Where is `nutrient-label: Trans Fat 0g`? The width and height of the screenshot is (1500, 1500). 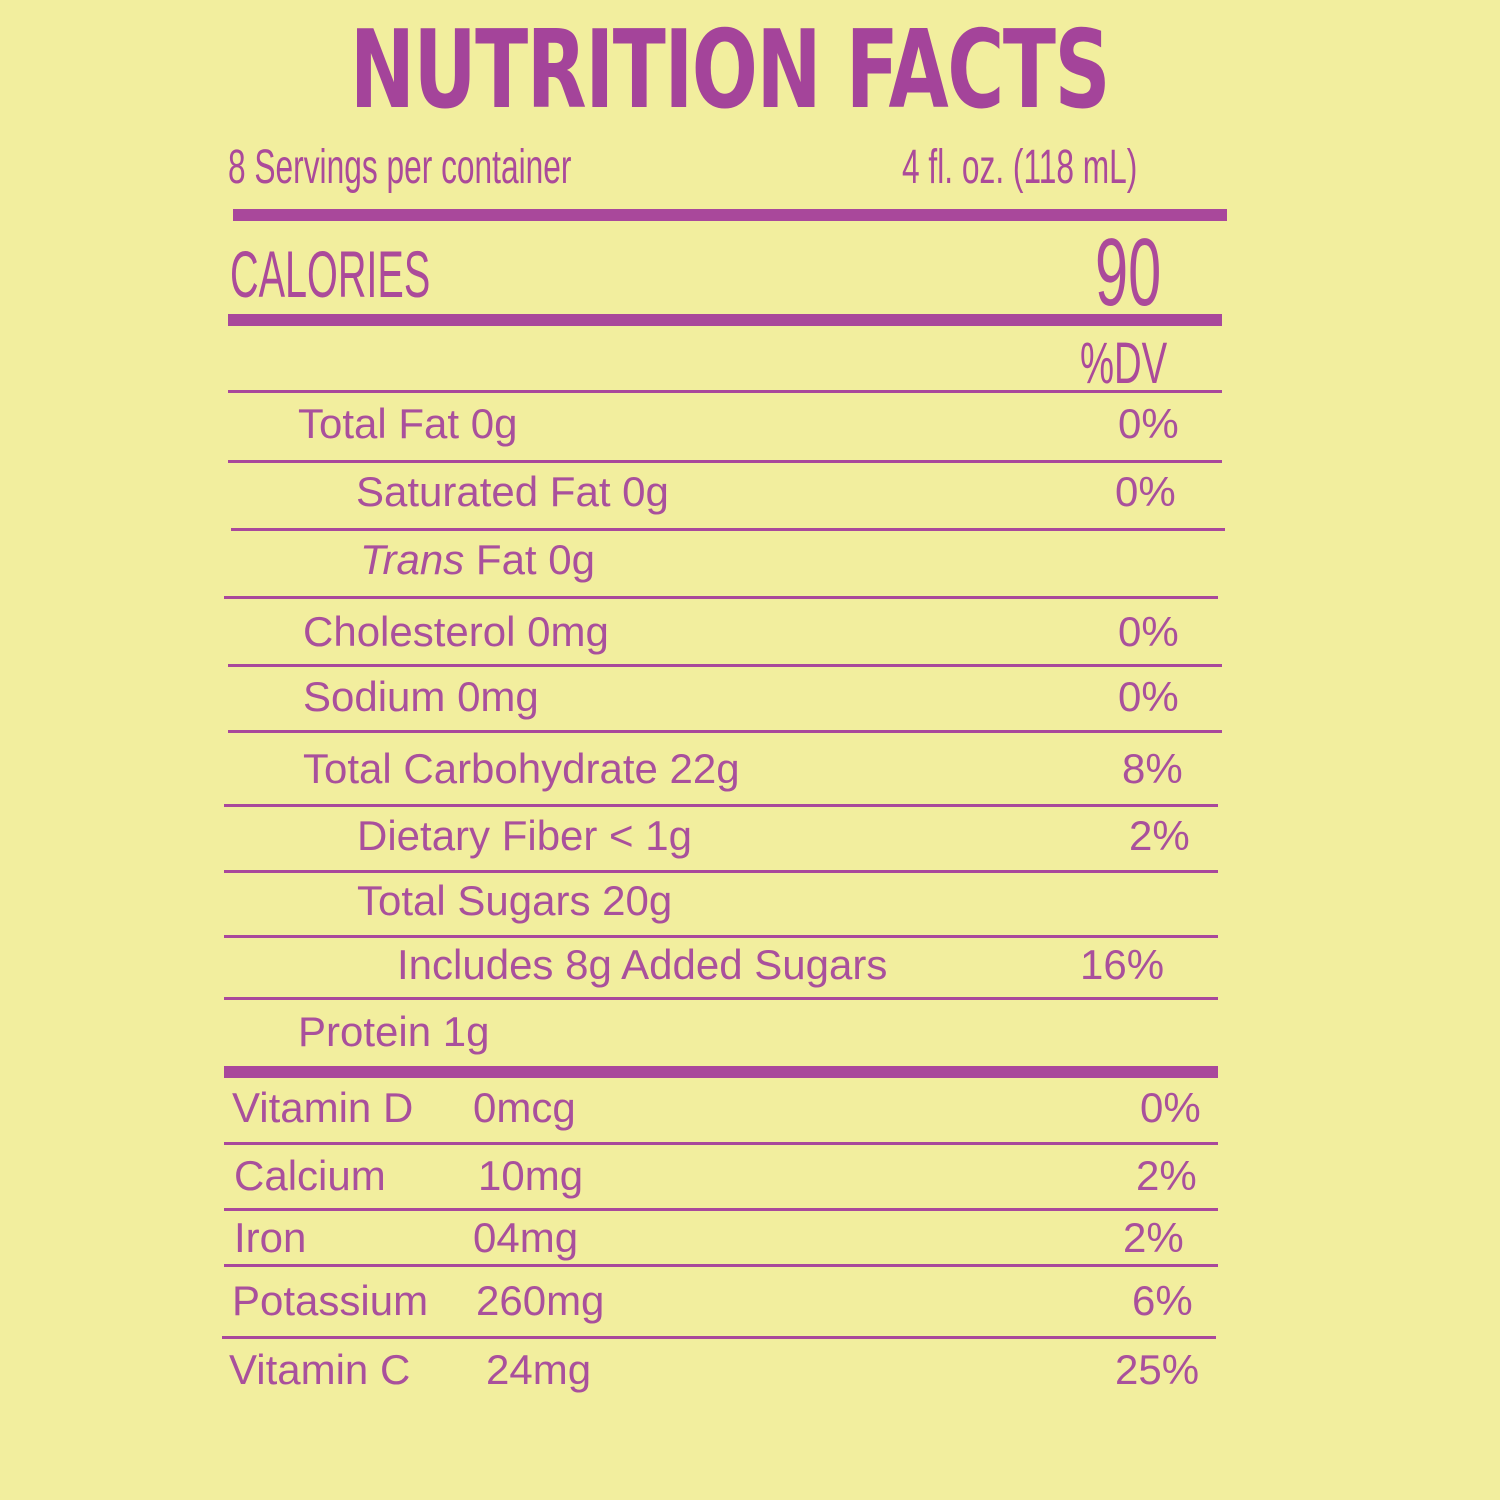
nutrient-label: Trans Fat 0g is located at coordinates (477, 560).